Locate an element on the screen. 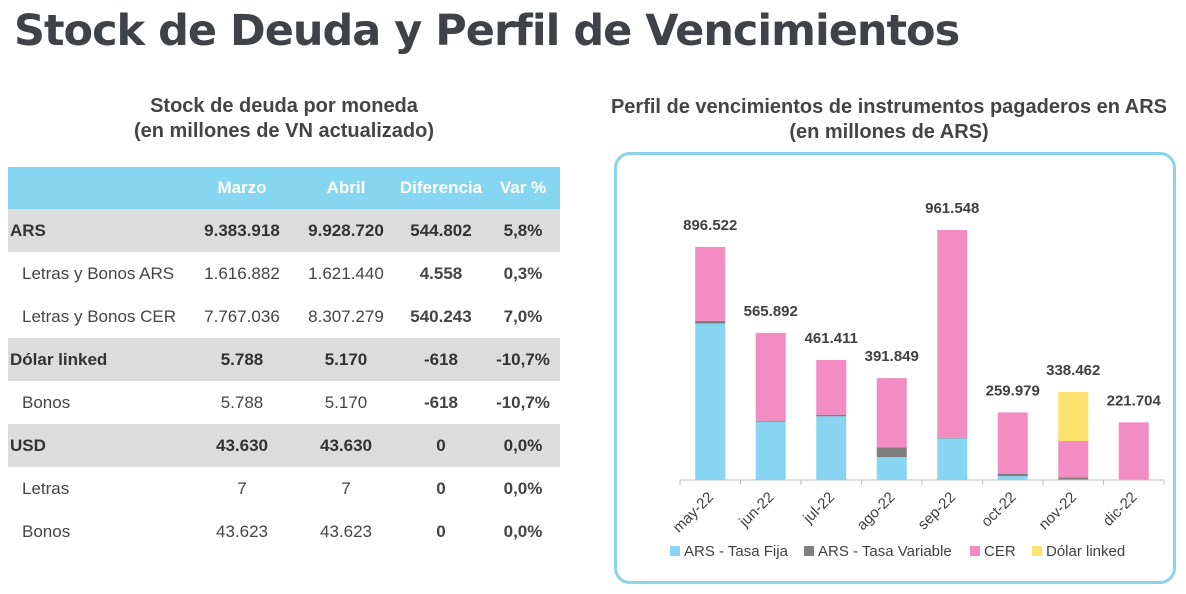 This screenshot has width=1186, height=594. row-label: Letras is located at coordinates (46, 488).